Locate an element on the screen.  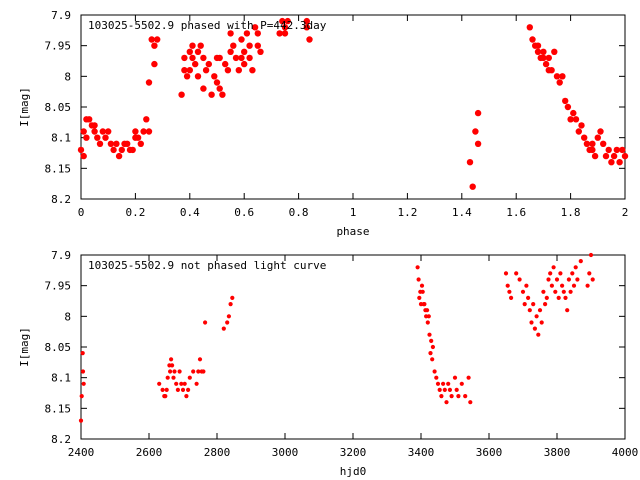
x-tick-label: 1 is located at coordinates (353, 212).